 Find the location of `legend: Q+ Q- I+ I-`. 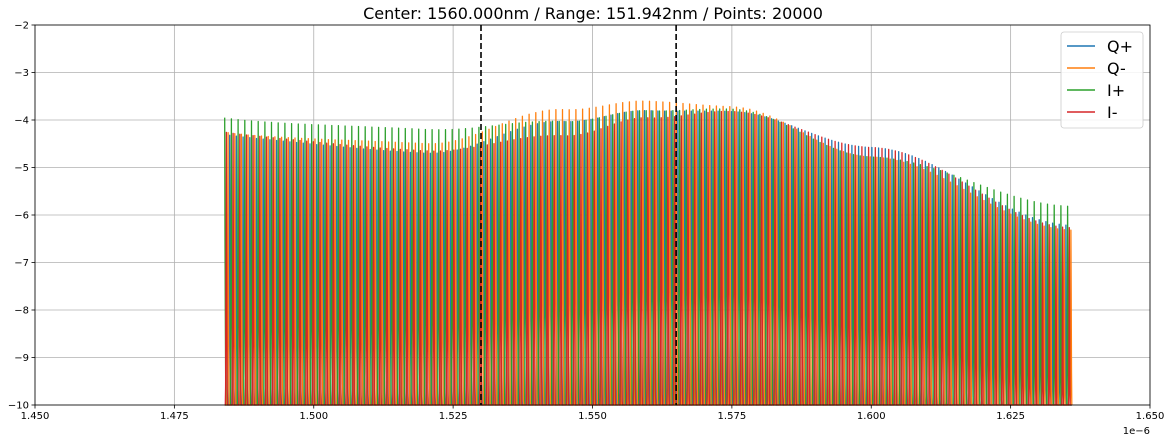

legend: Q+ Q- I+ I- is located at coordinates (1102, 80).